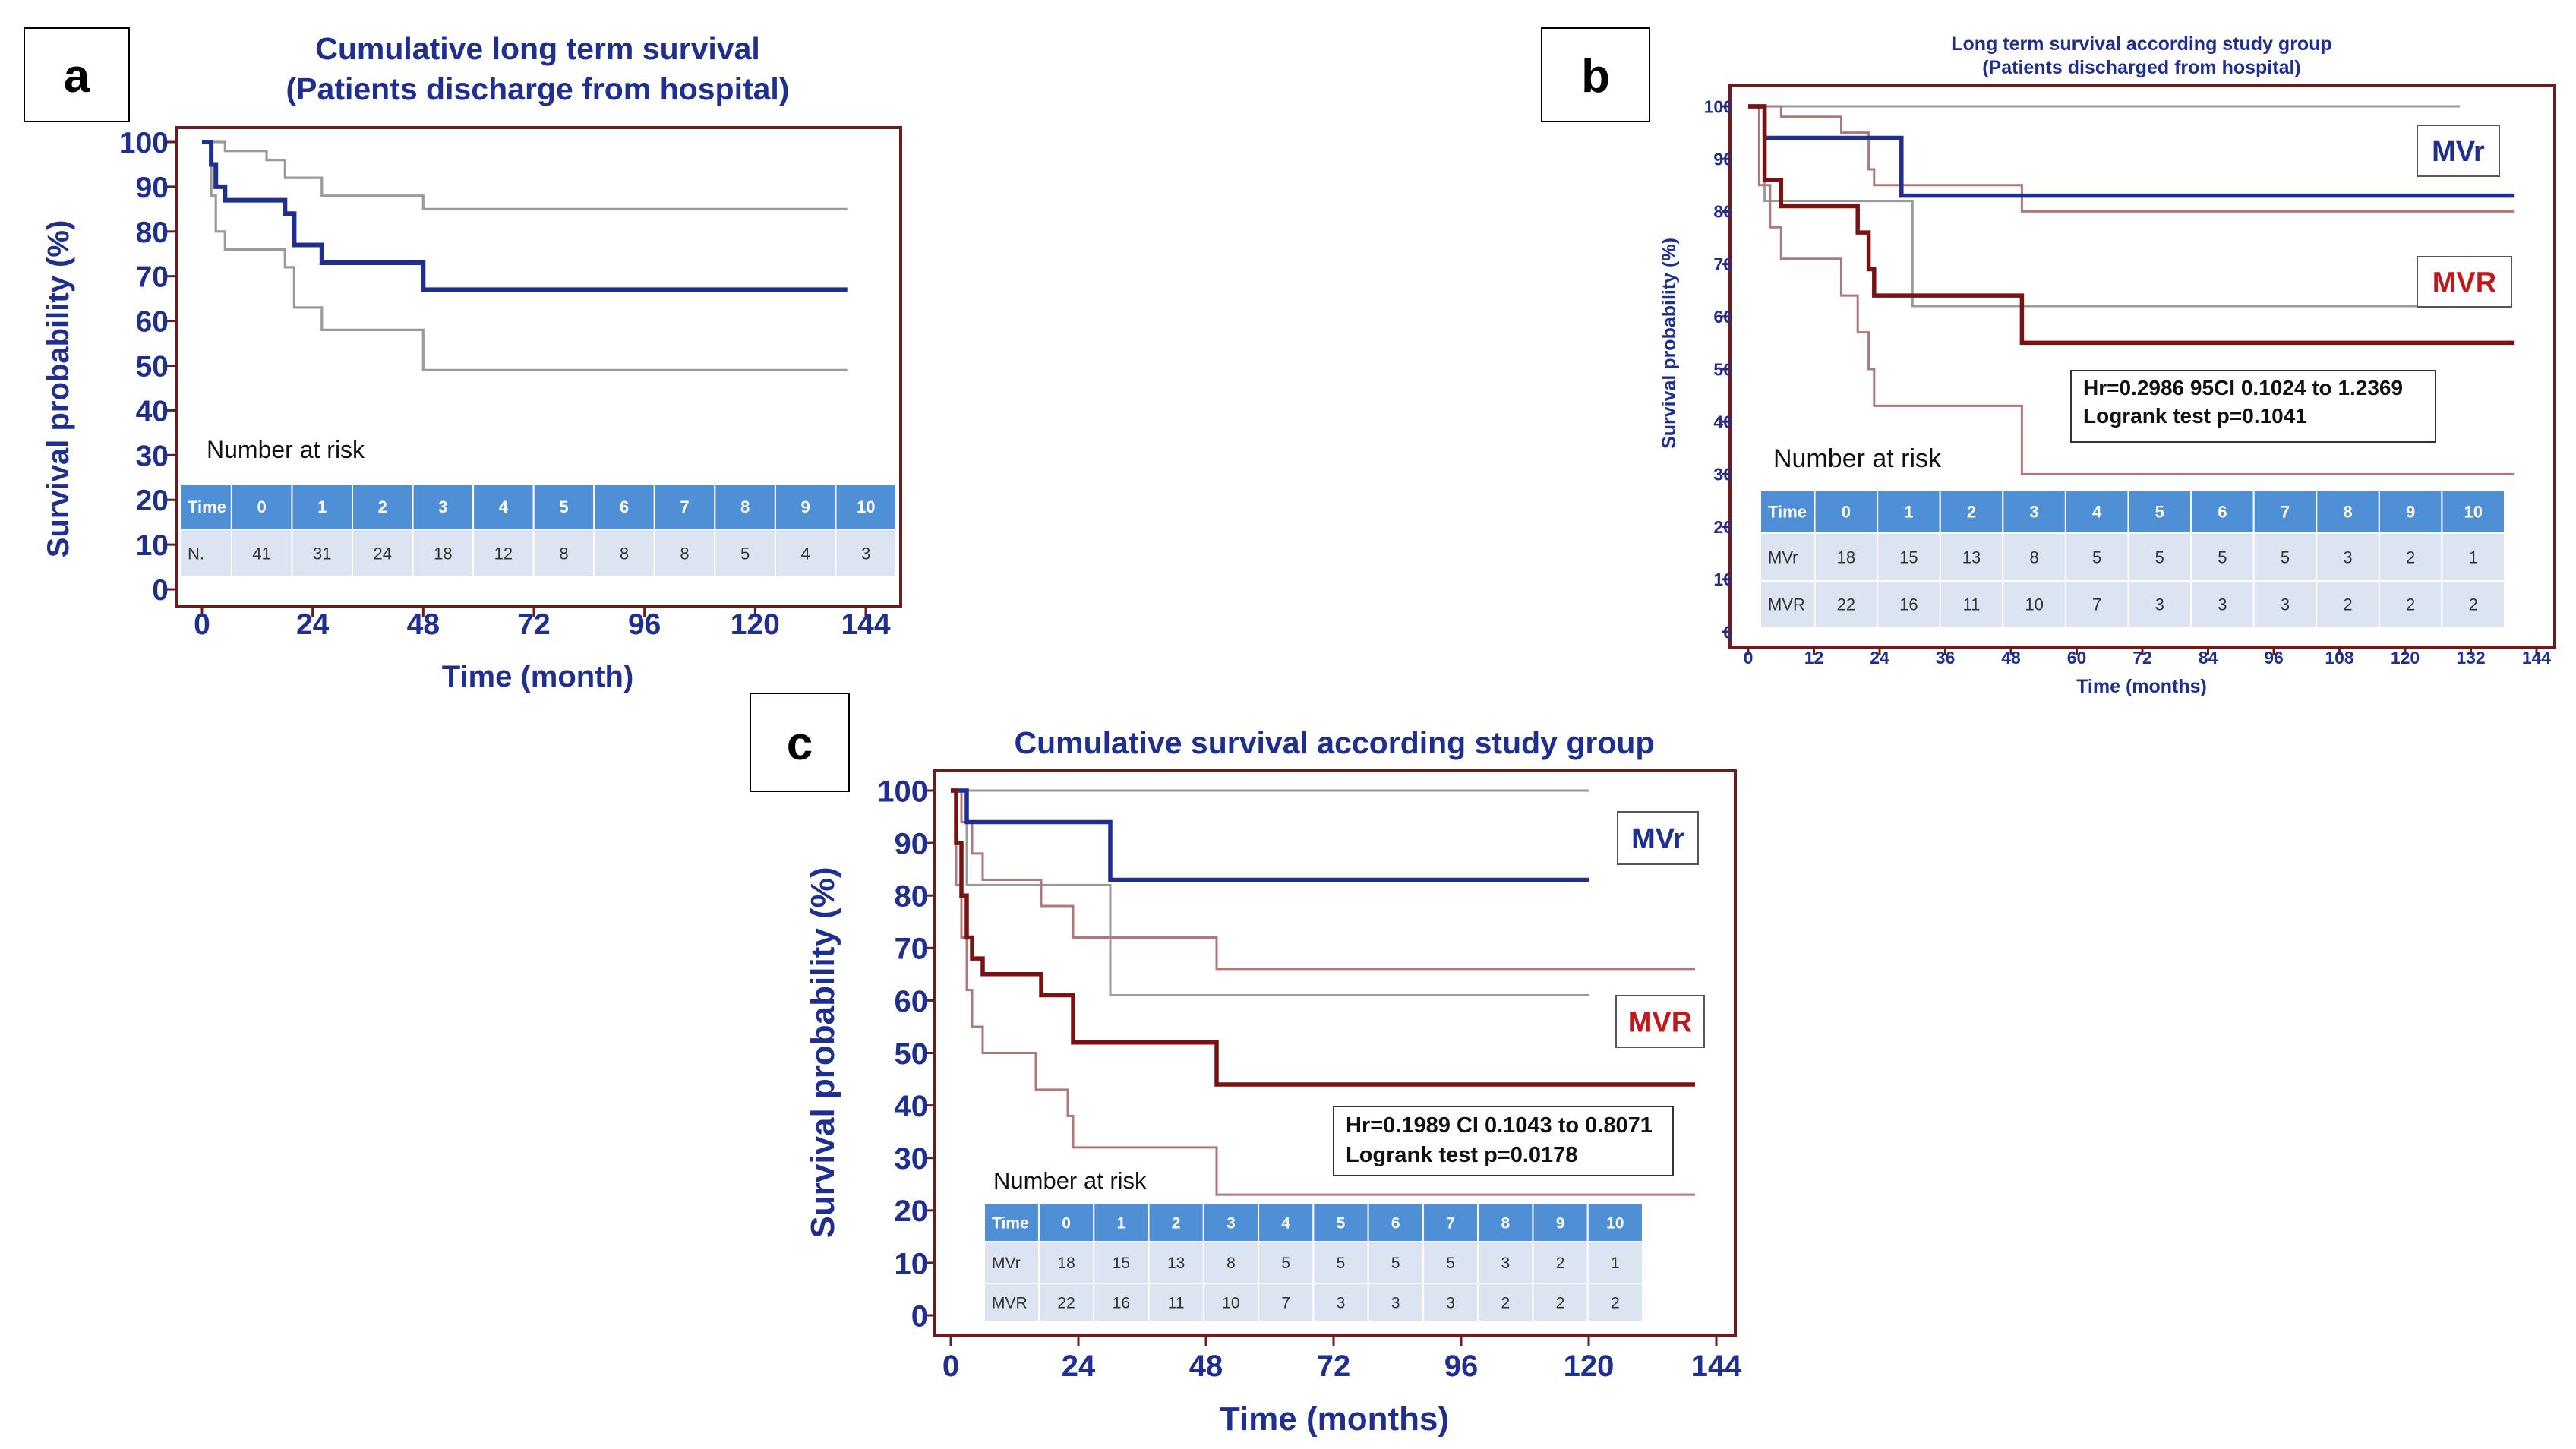 The image size is (2576, 1449). What do you see at coordinates (1121, 1263) in the screenshot?
I see `risk-table-cell-text: 15` at bounding box center [1121, 1263].